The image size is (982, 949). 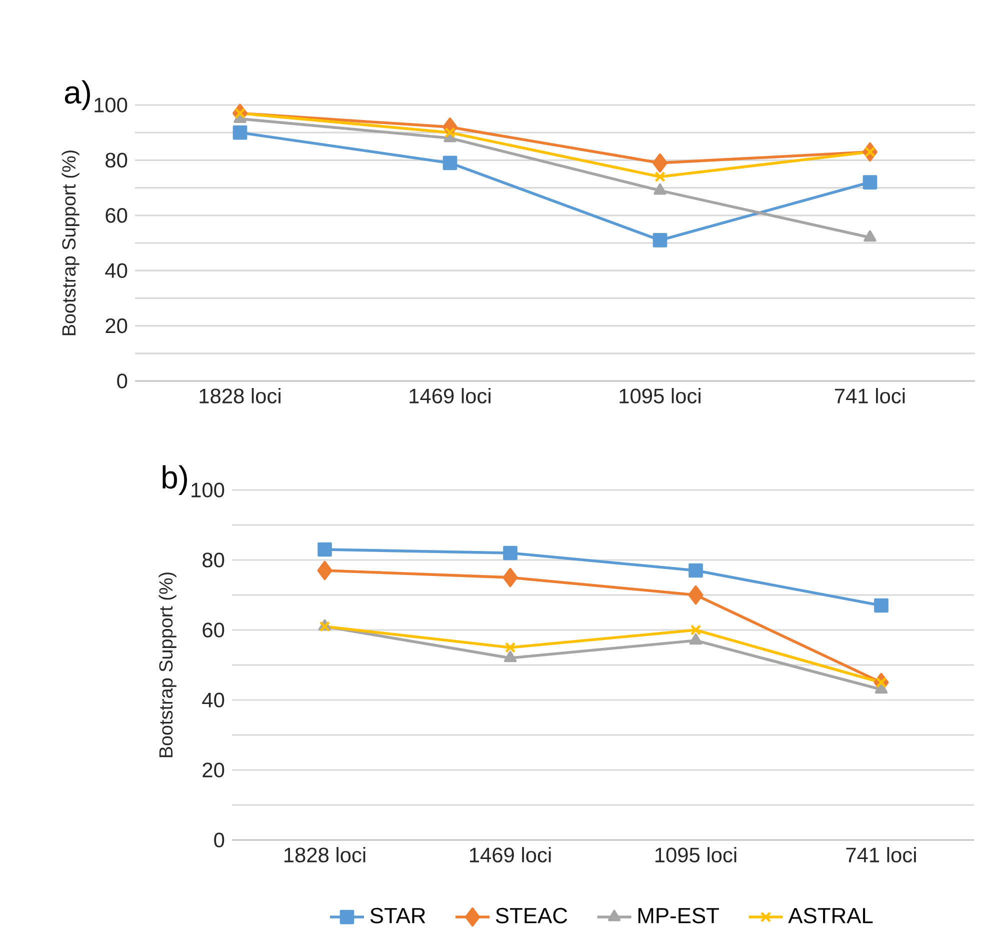 I want to click on legend-label: STAR, so click(x=398, y=916).